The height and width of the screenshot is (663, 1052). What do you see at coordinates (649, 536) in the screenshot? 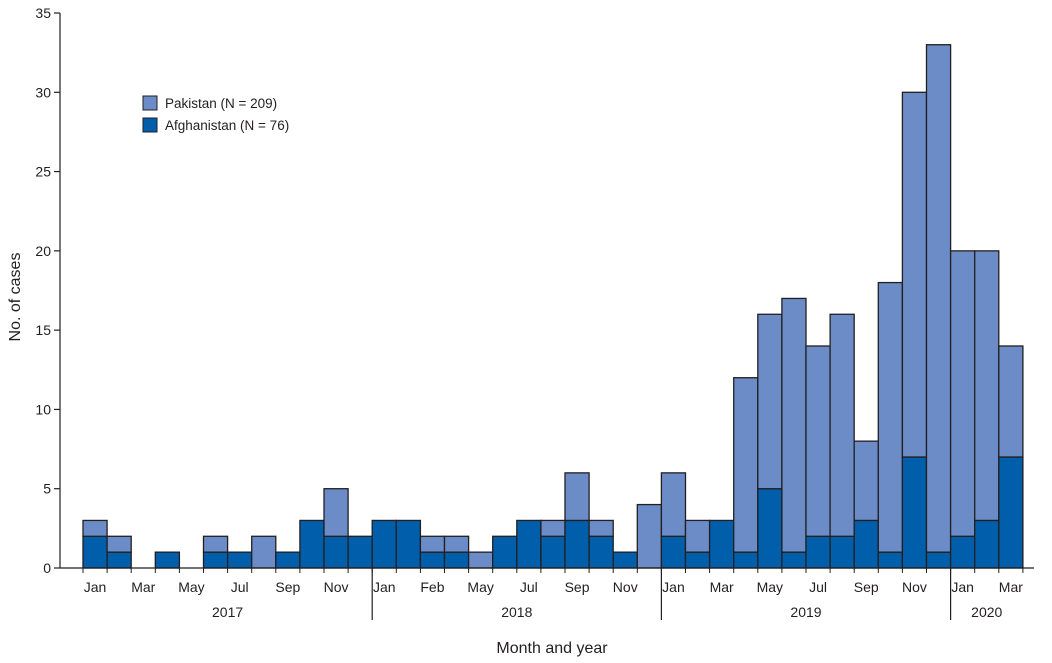
I see `bar-2018-12-pakistan` at bounding box center [649, 536].